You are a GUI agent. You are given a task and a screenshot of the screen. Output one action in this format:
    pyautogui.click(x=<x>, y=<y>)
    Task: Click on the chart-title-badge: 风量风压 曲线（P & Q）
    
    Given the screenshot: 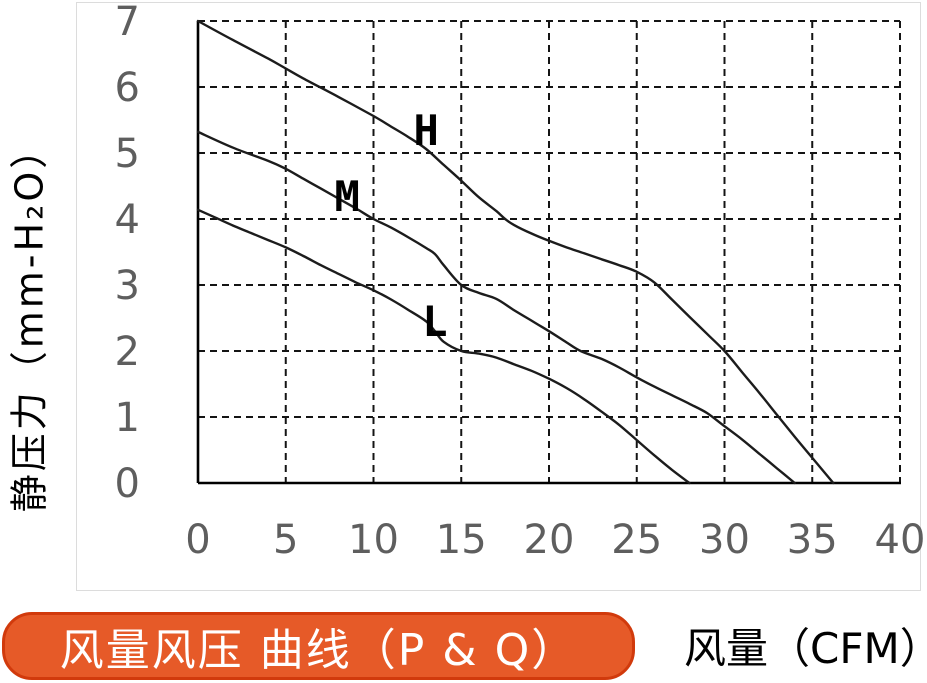 What is the action you would take?
    pyautogui.click(x=318, y=646)
    